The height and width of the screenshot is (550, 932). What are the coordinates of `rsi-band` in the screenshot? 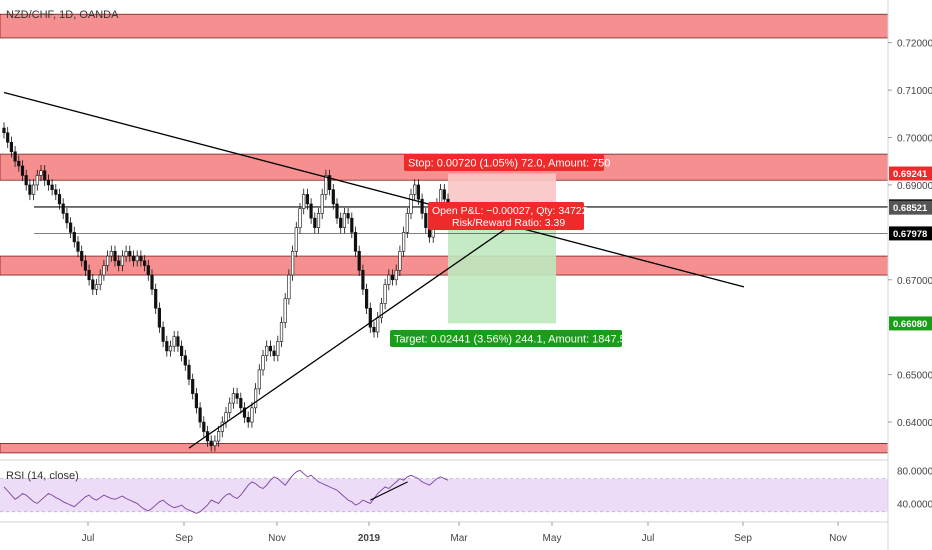 It's located at (444, 495).